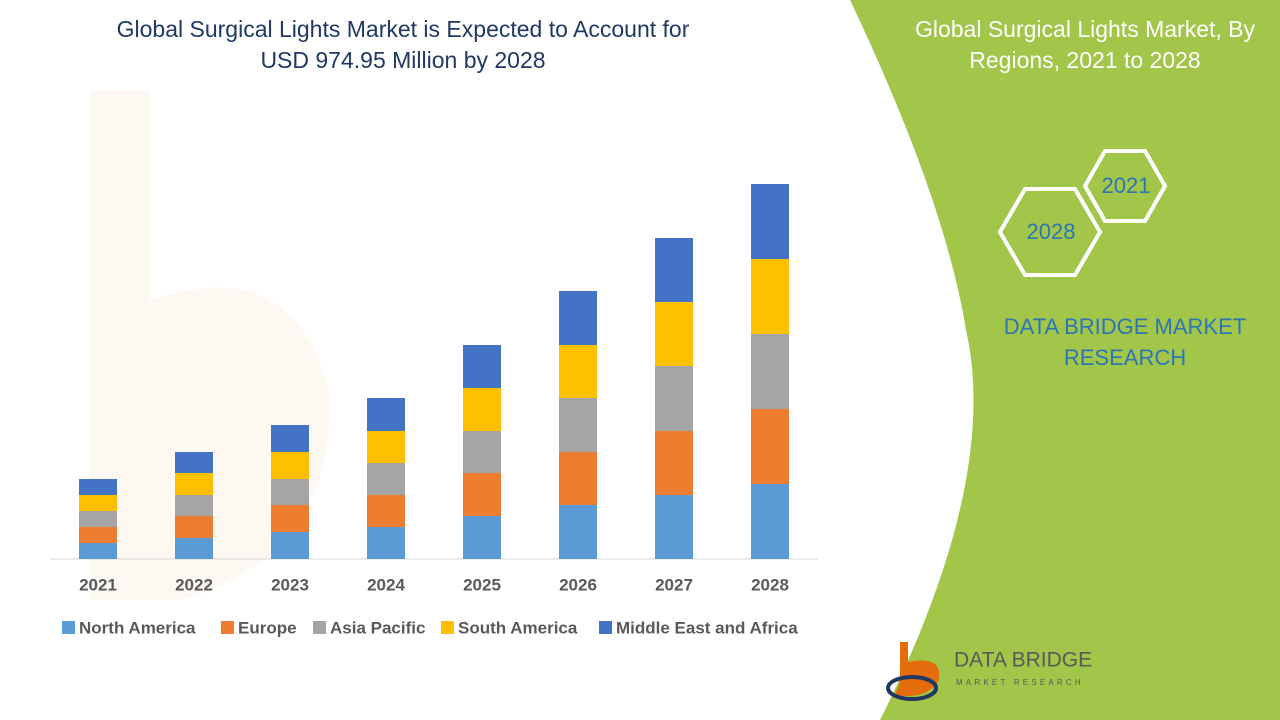 This screenshot has width=1280, height=720. What do you see at coordinates (1023, 660) in the screenshot?
I see `logo-text: DATA BRIDGE` at bounding box center [1023, 660].